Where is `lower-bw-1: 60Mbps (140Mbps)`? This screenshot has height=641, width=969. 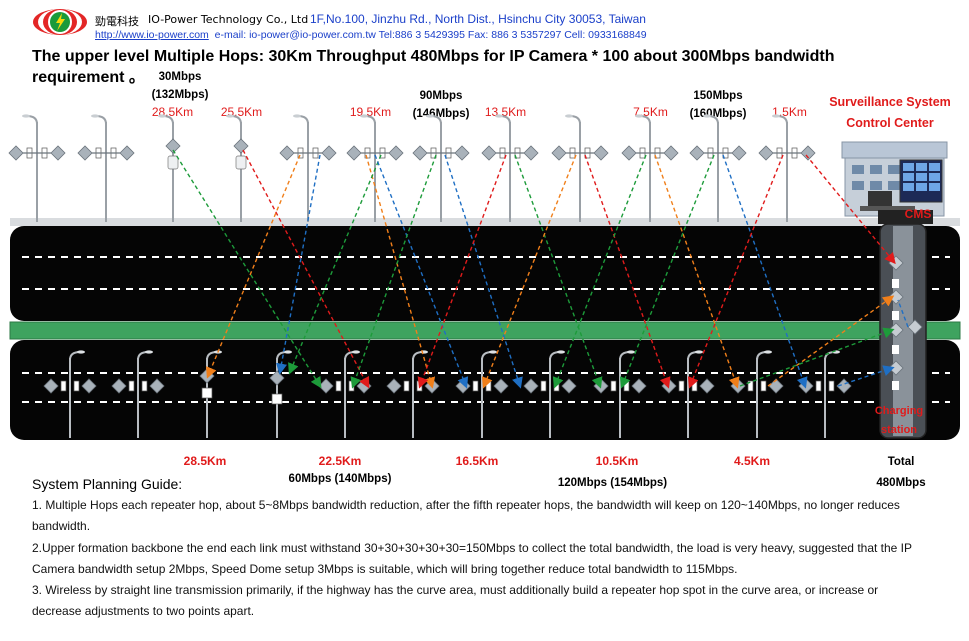
lower-bw-1: 60Mbps (140Mbps) is located at coordinates (340, 479).